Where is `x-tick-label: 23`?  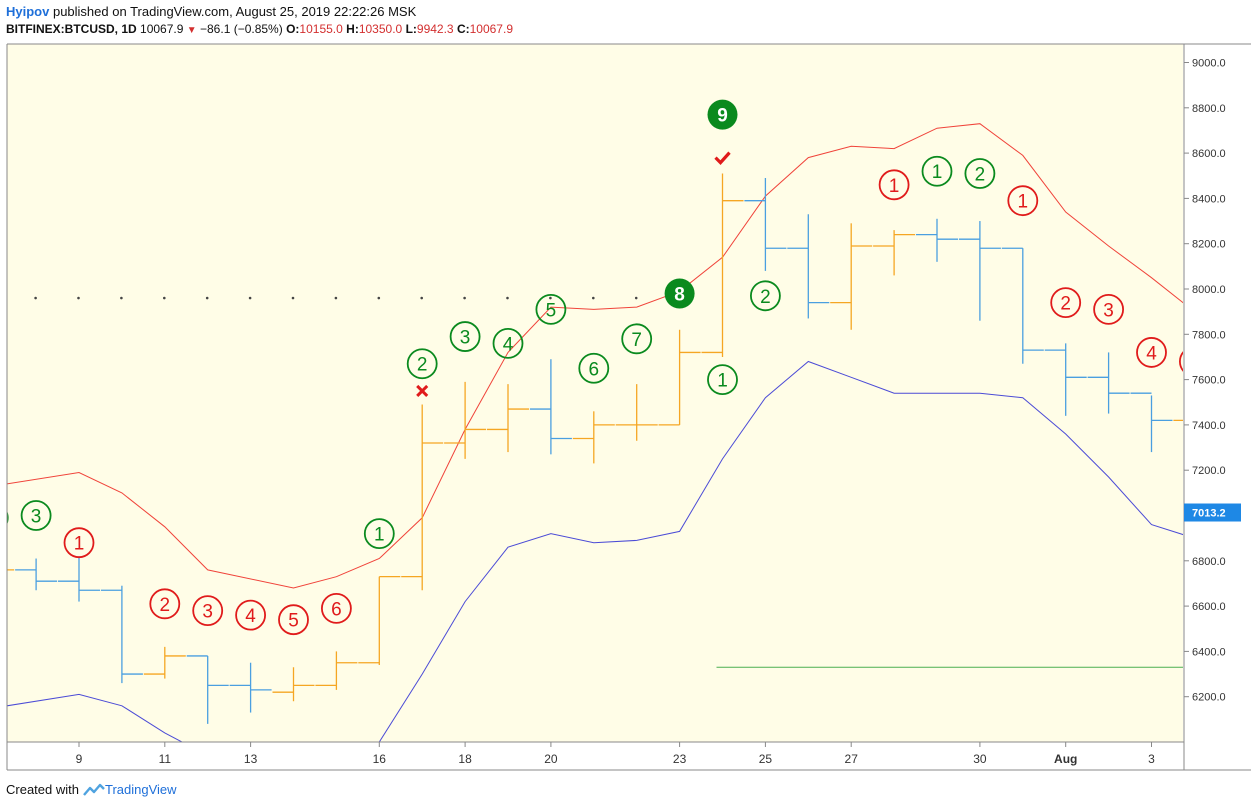
x-tick-label: 23 is located at coordinates (680, 759).